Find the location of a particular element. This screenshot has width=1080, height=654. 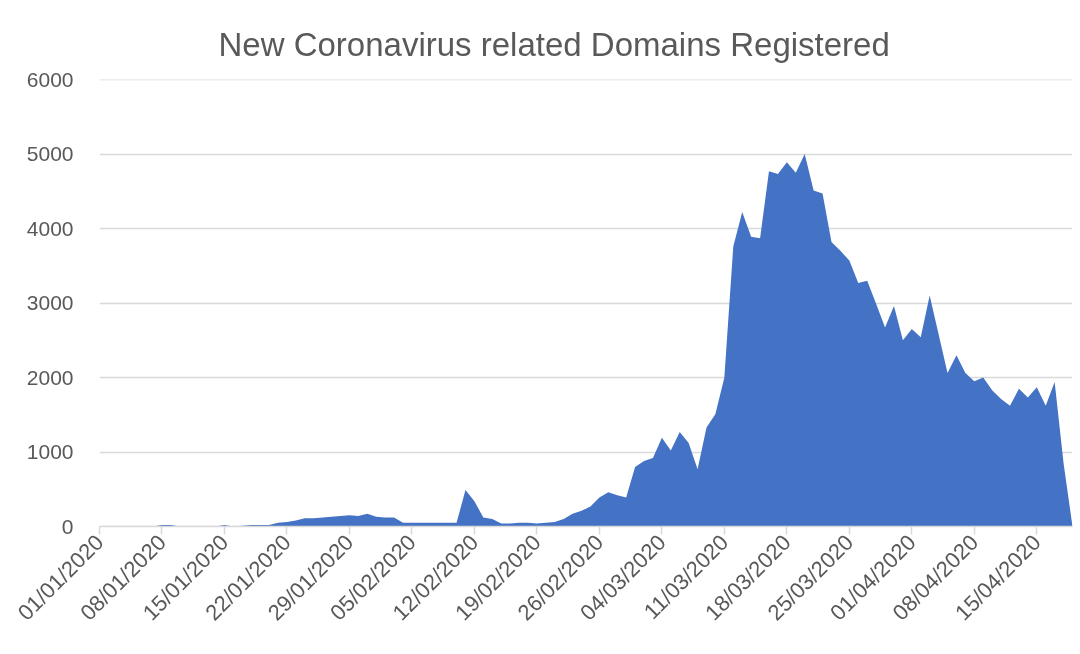

y-tick-label: 4000 is located at coordinates (50, 228).